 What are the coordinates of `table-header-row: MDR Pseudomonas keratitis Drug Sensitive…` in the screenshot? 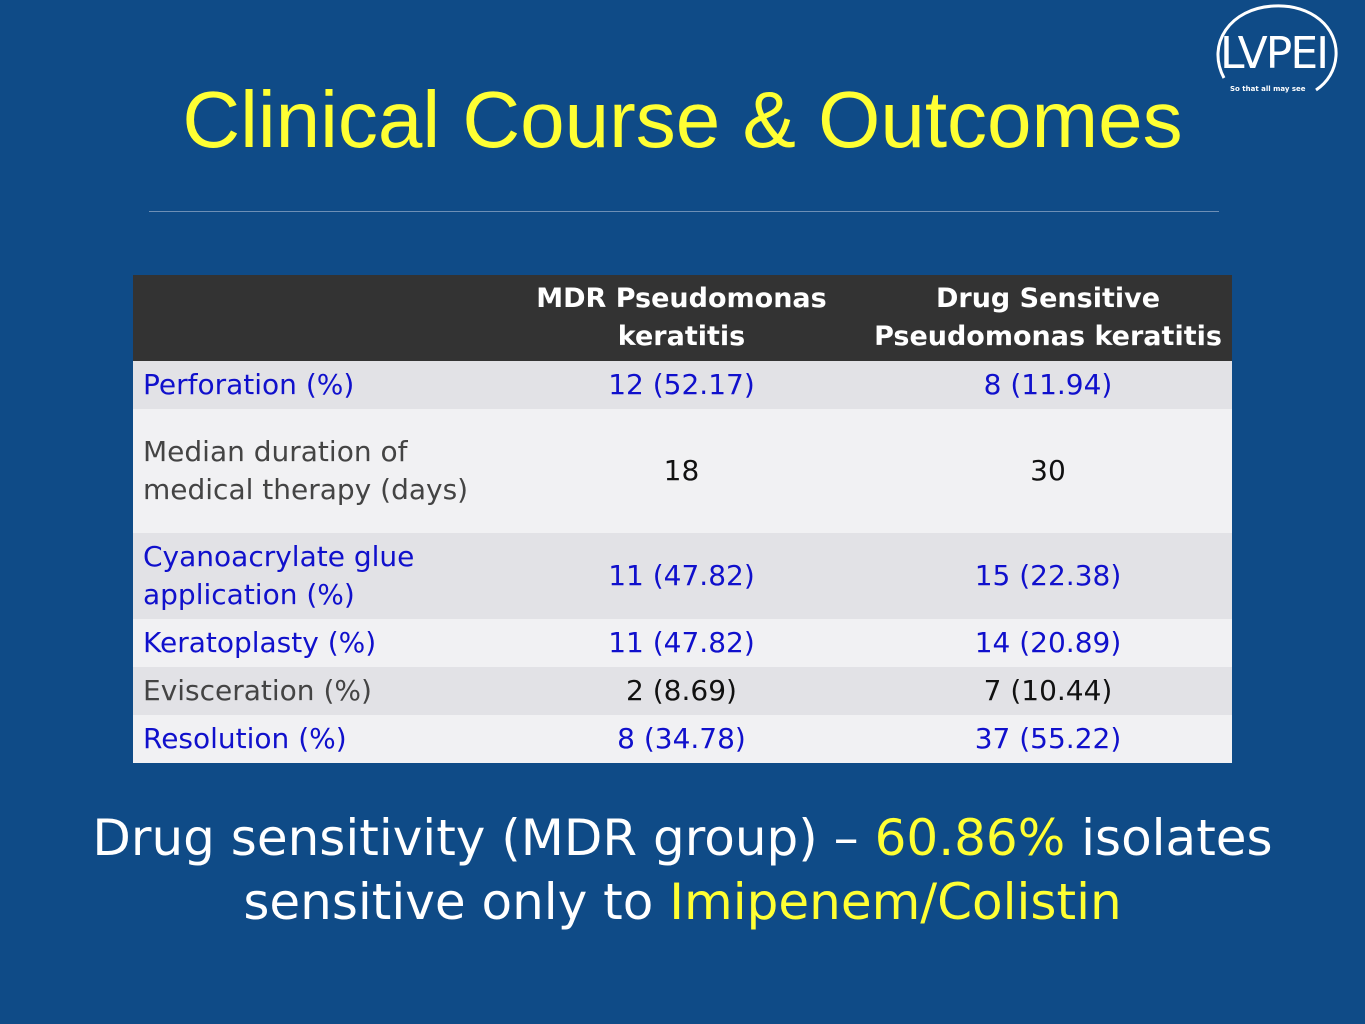 It's located at (682, 318).